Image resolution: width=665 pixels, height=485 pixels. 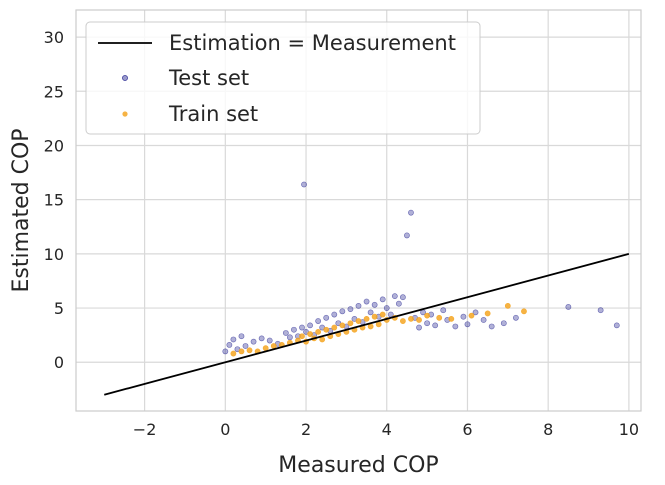 What do you see at coordinates (213, 114) in the screenshot?
I see `legend-label-train: Train set` at bounding box center [213, 114].